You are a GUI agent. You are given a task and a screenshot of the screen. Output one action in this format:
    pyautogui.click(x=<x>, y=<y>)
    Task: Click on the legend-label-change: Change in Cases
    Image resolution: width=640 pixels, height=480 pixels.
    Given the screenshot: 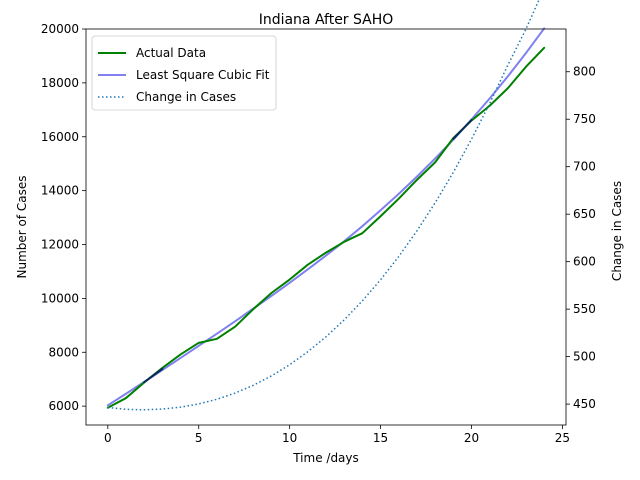 What is the action you would take?
    pyautogui.click(x=186, y=97)
    